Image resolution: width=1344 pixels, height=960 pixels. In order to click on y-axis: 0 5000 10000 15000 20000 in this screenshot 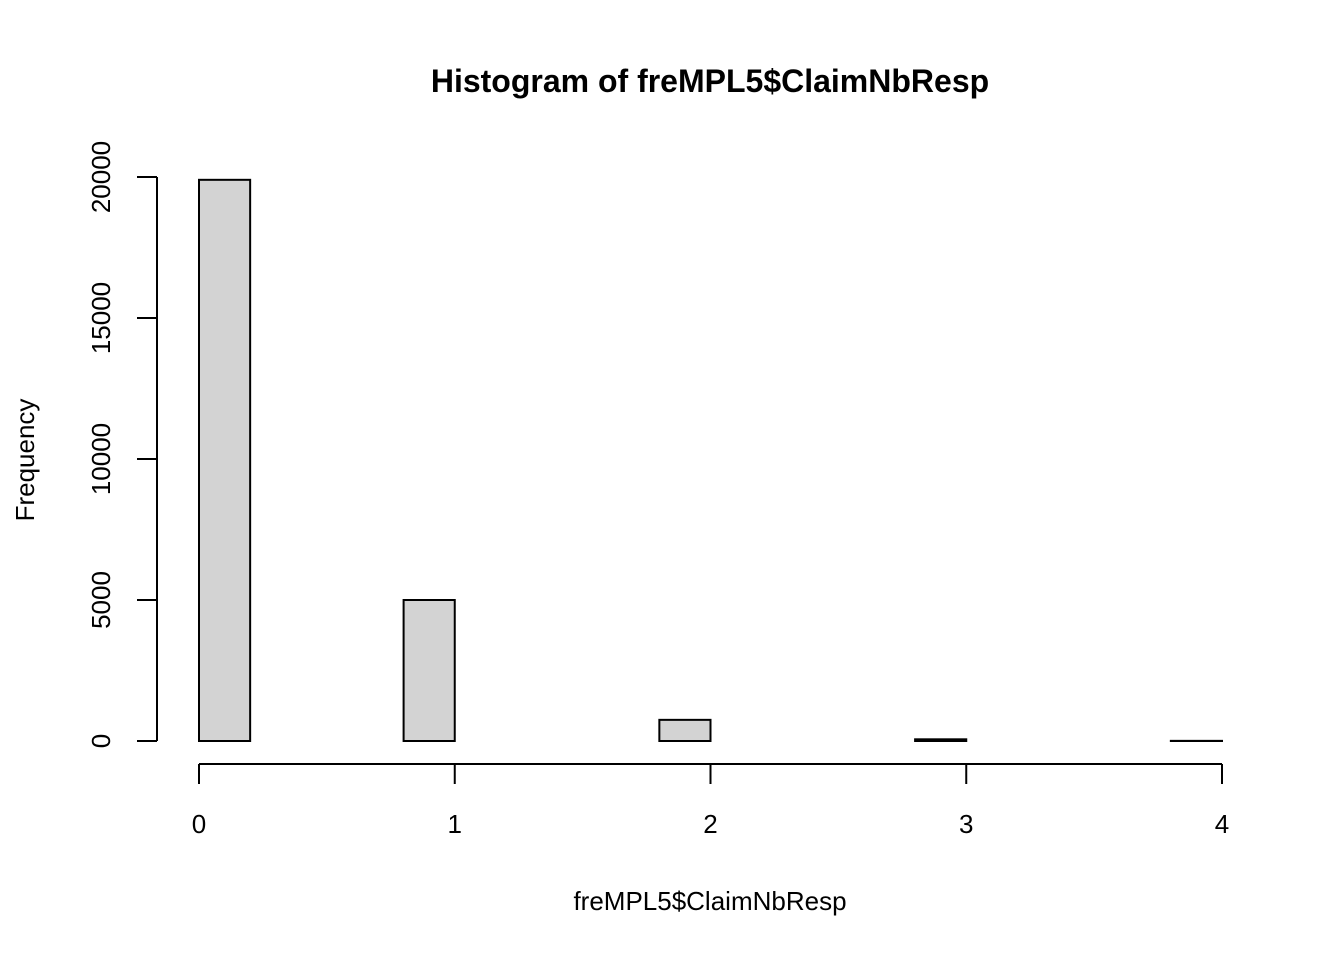, I will do `click(122, 444)`.